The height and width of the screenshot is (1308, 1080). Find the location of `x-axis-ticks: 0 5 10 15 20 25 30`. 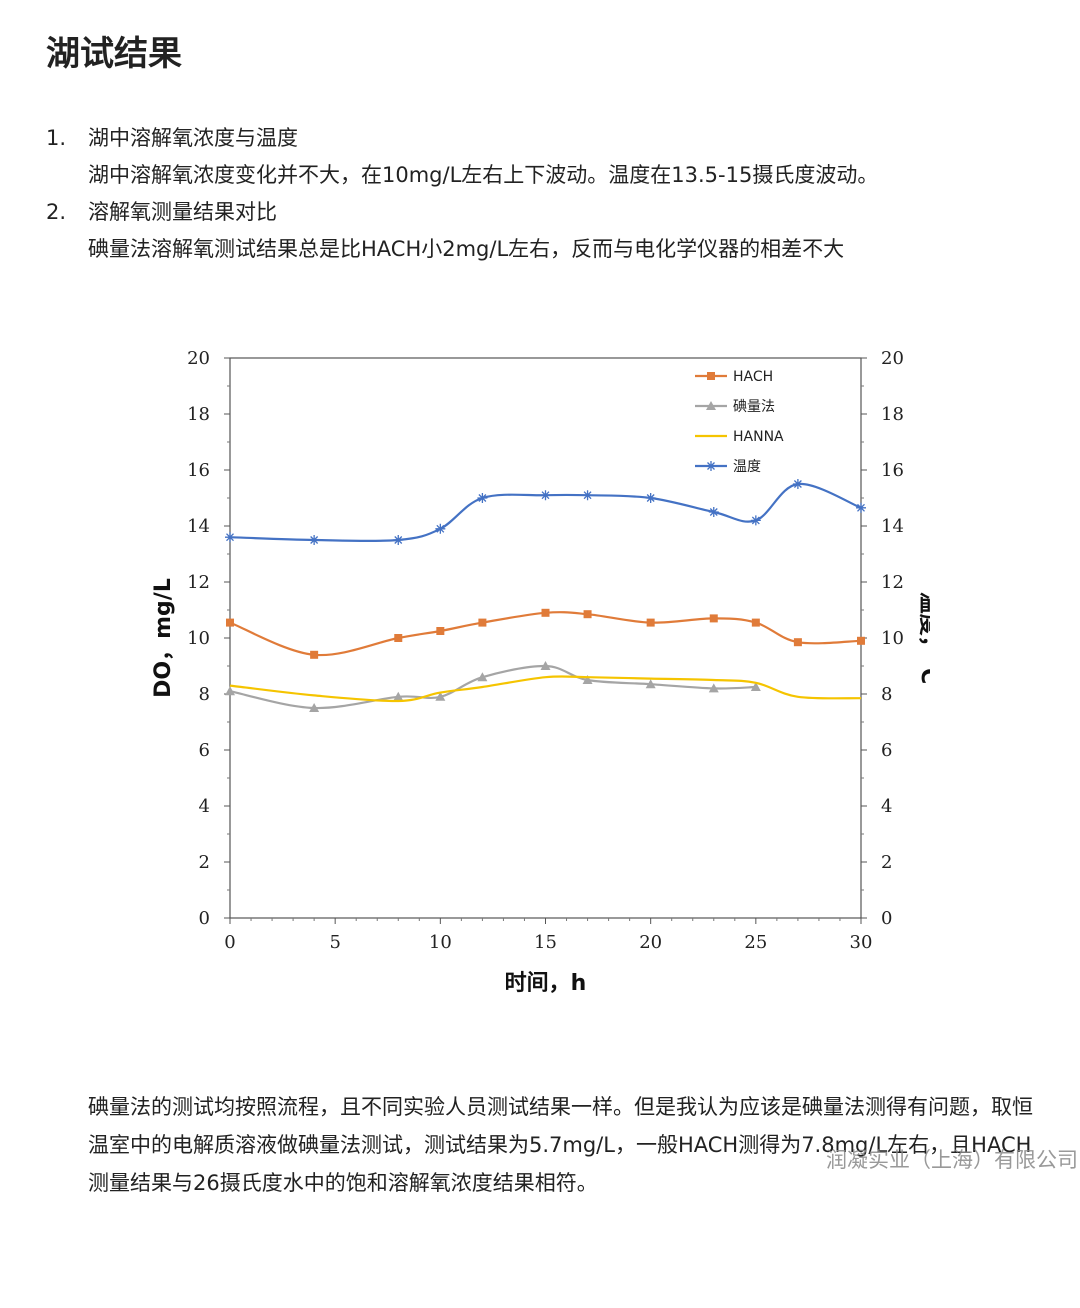

x-axis-ticks: 0 5 10 15 20 25 30 is located at coordinates (548, 935).